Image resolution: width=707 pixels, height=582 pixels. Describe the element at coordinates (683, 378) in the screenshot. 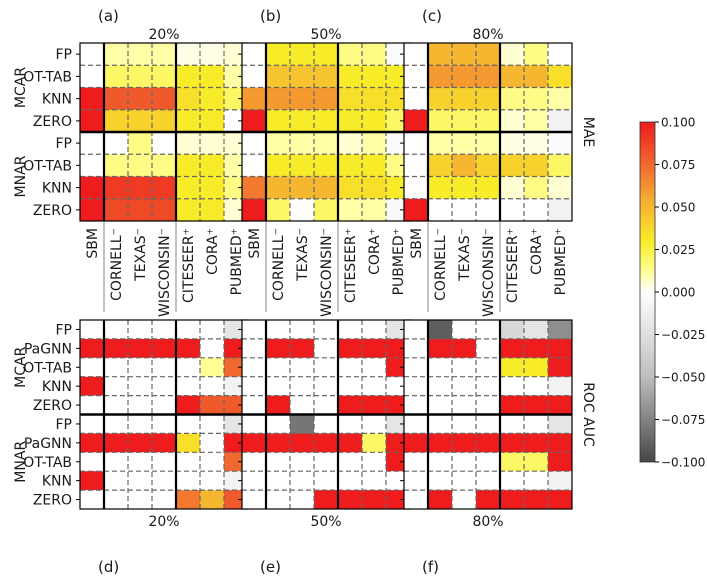

I see `colorbar-tick-label: −0.050` at that location.